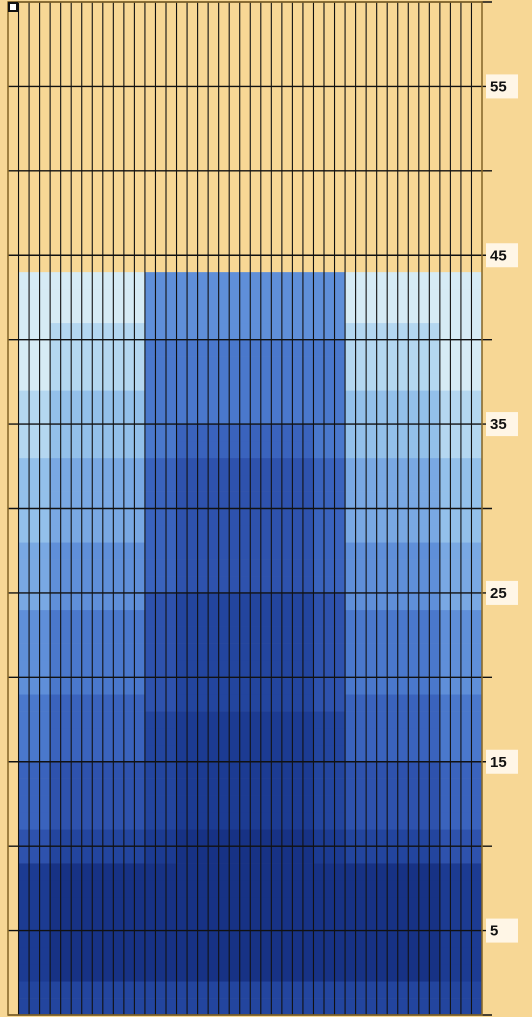  Describe the element at coordinates (13, 7) in the screenshot. I see `corner-marker-icon` at that location.